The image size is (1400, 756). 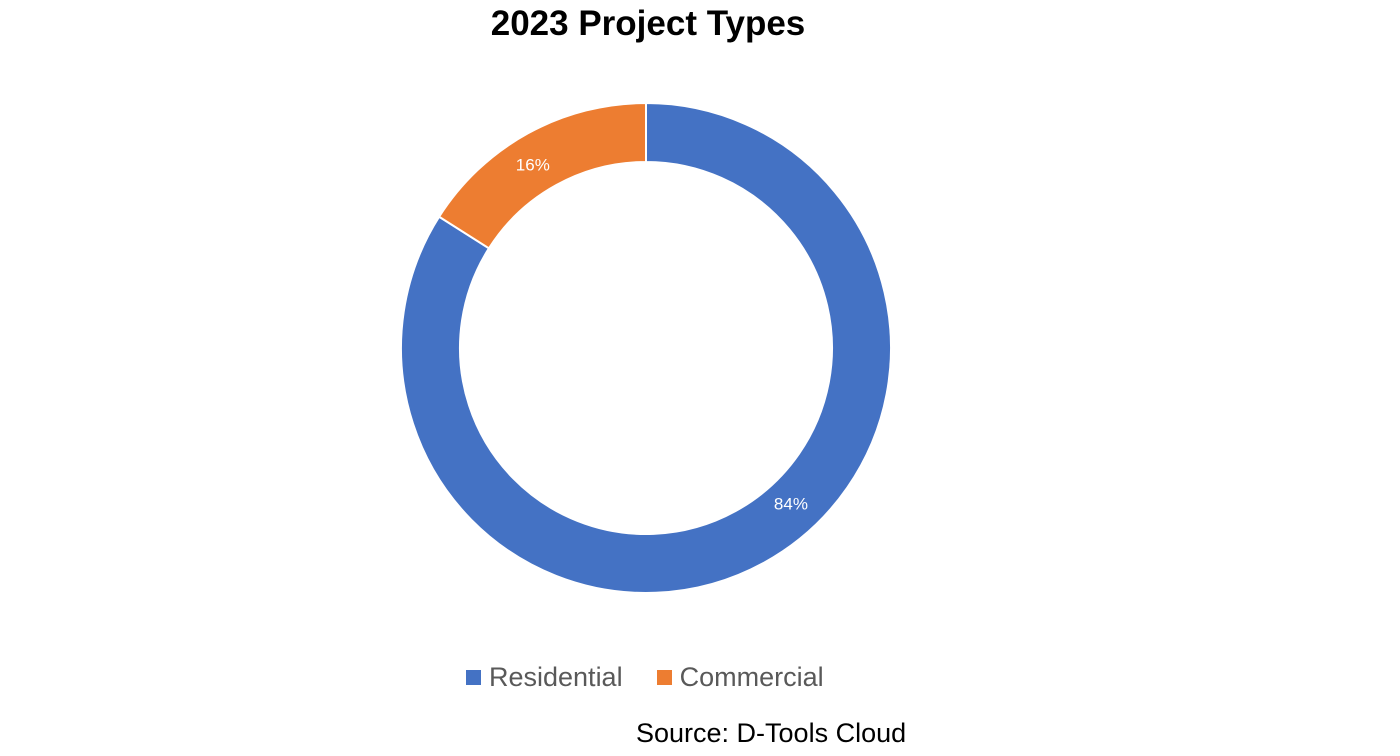 I want to click on donut-slice-commercial, so click(x=542, y=175).